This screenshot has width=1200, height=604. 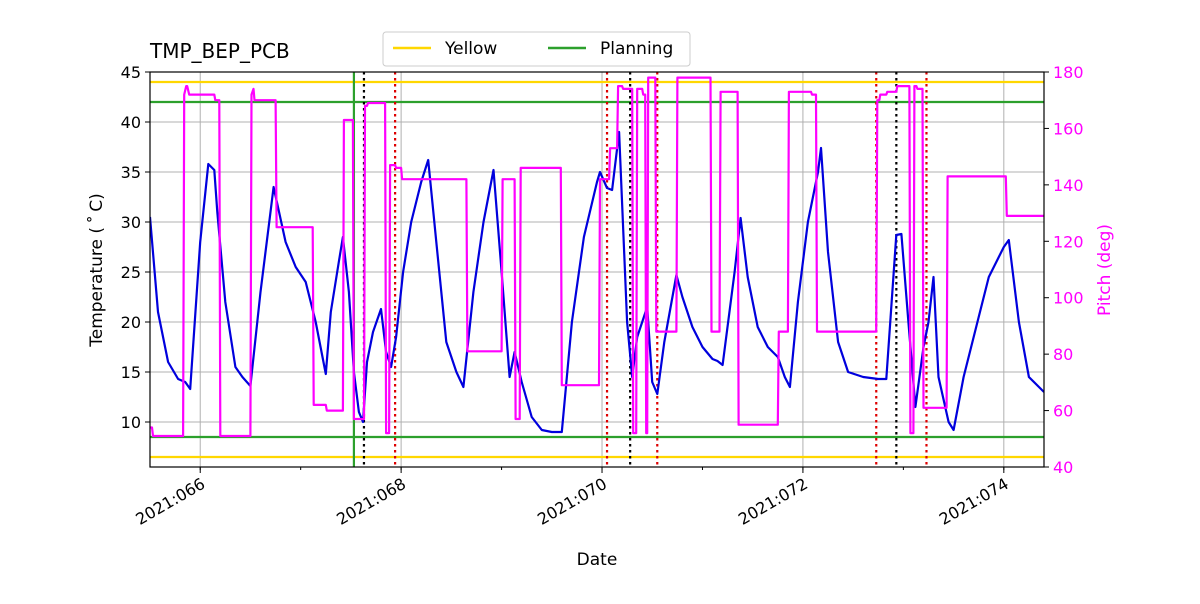 I want to click on y-tick-label: 45, so click(x=131, y=72).